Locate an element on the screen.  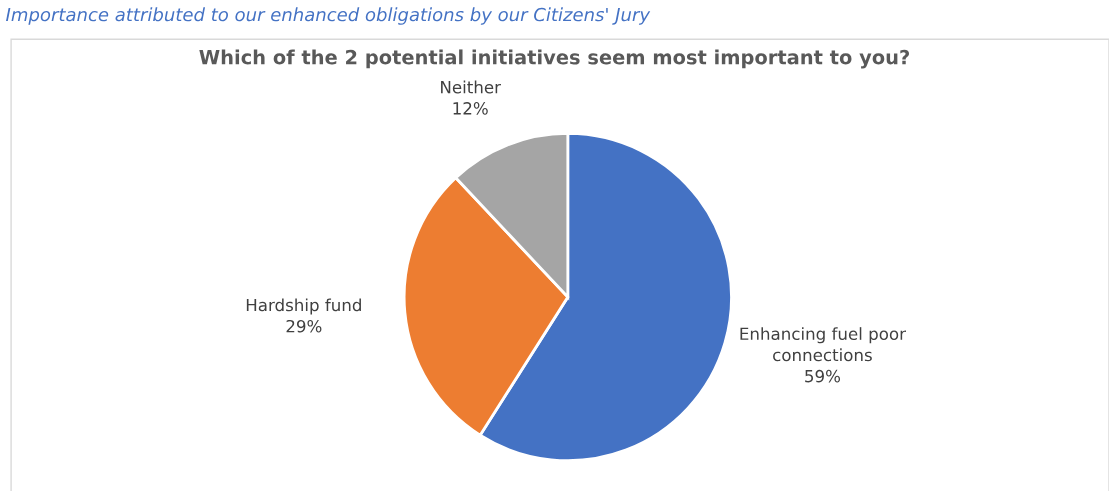
chart-title: Which of the 2 potential initiatives seem most important to you? is located at coordinates (554, 59).